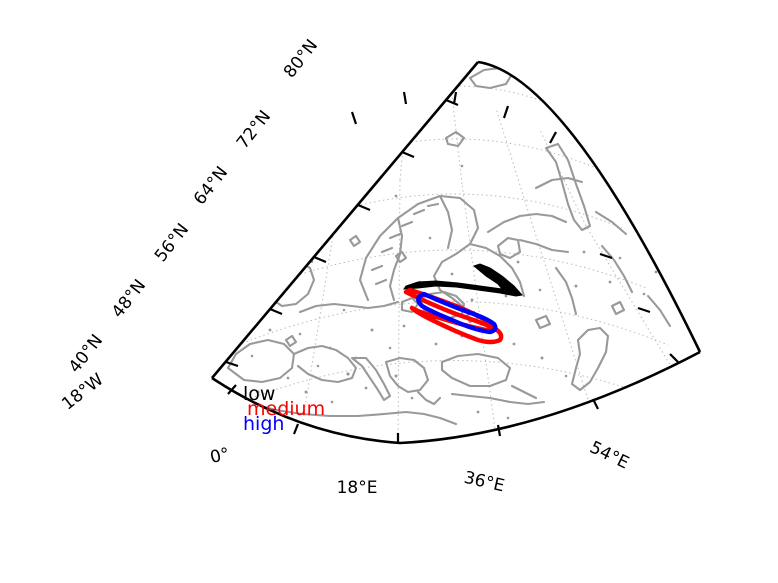 The width and height of the screenshot is (778, 583). I want to click on lat-label-64: 64°N, so click(211, 186).